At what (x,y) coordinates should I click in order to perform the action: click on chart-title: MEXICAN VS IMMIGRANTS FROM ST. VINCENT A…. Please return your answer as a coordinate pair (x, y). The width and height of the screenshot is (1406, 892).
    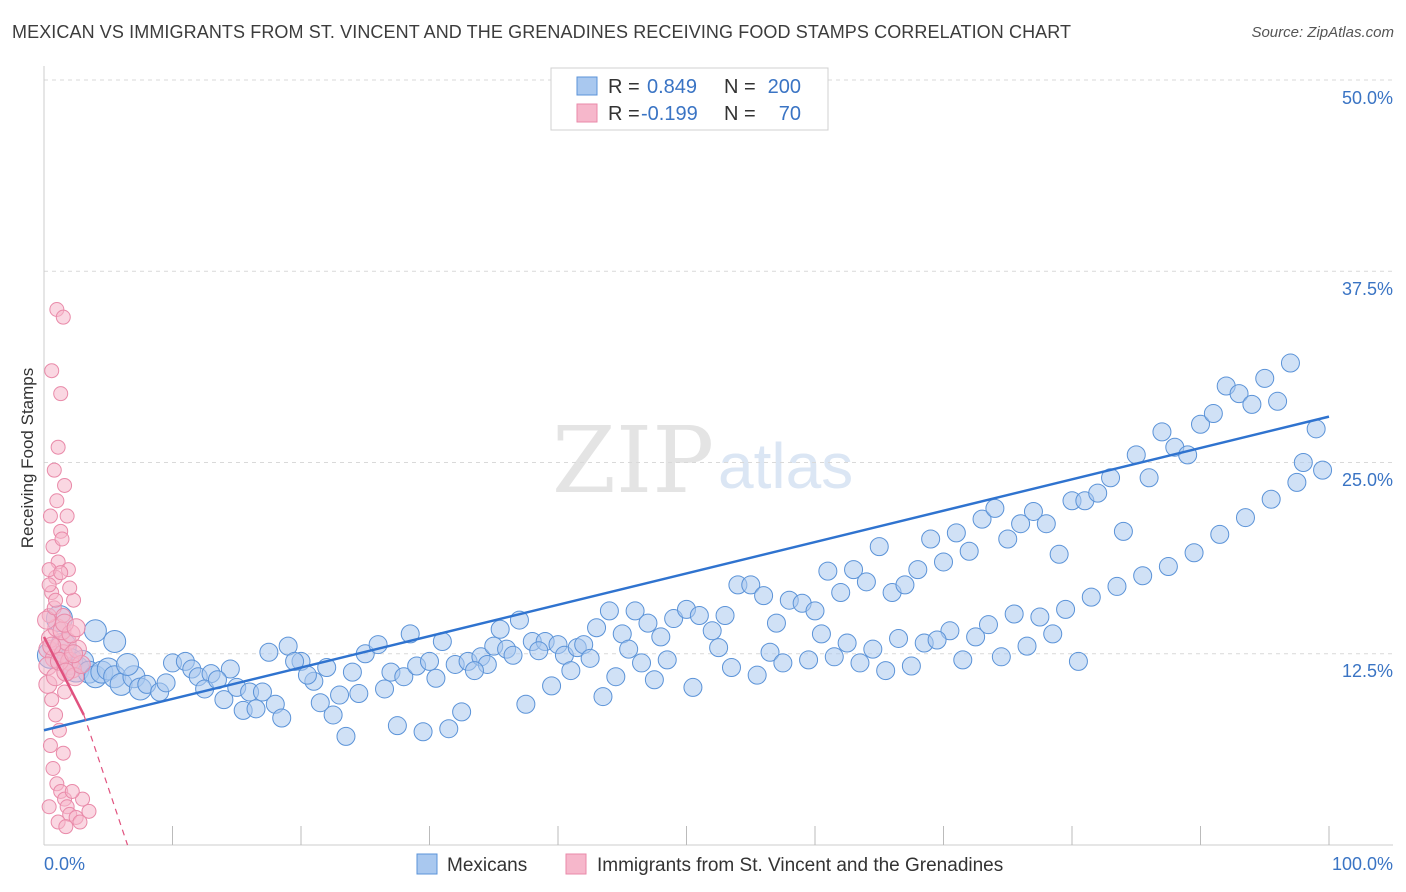
    Looking at the image, I should click on (542, 32).